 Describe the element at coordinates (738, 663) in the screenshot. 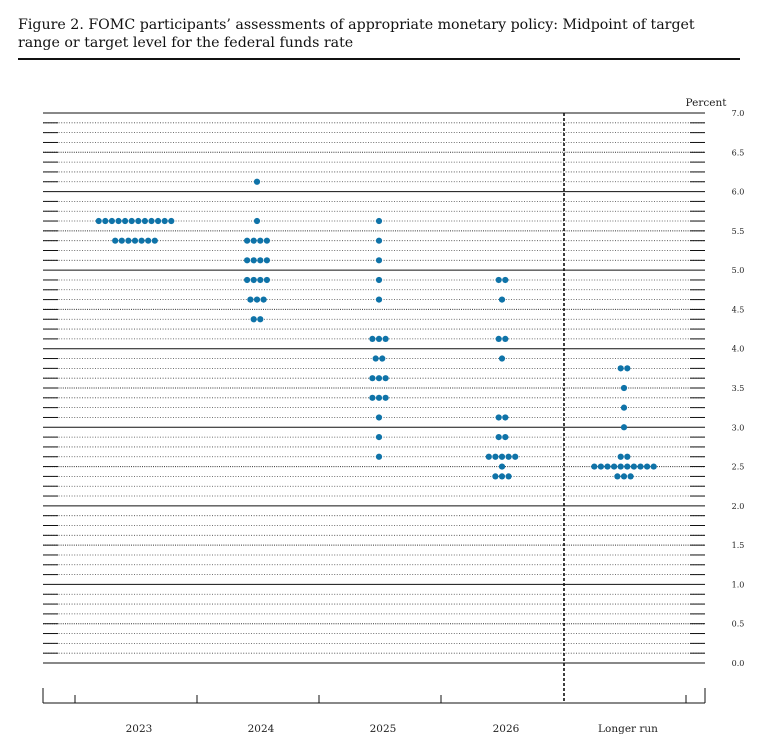

I see `y-tick-label: 0.0` at that location.